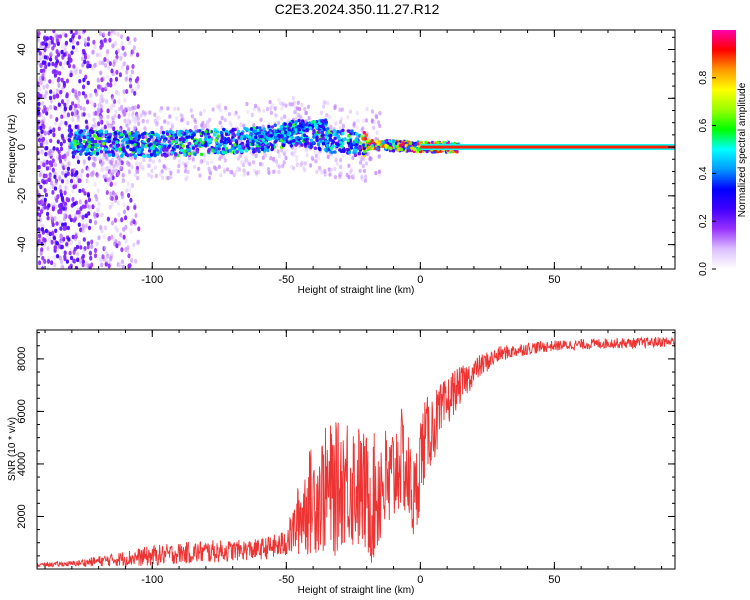  What do you see at coordinates (724, 149) in the screenshot?
I see `colorbar-gradient` at bounding box center [724, 149].